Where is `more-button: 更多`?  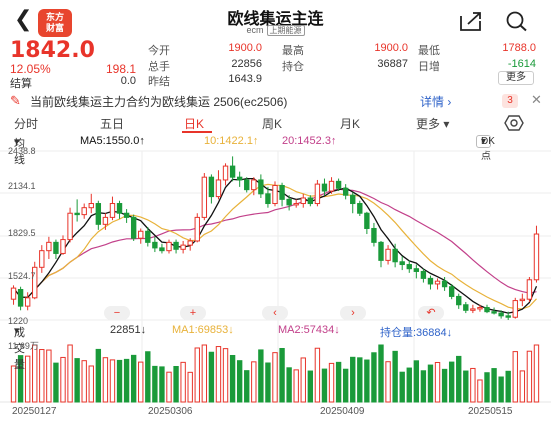
more-button: 更多 is located at coordinates (516, 78).